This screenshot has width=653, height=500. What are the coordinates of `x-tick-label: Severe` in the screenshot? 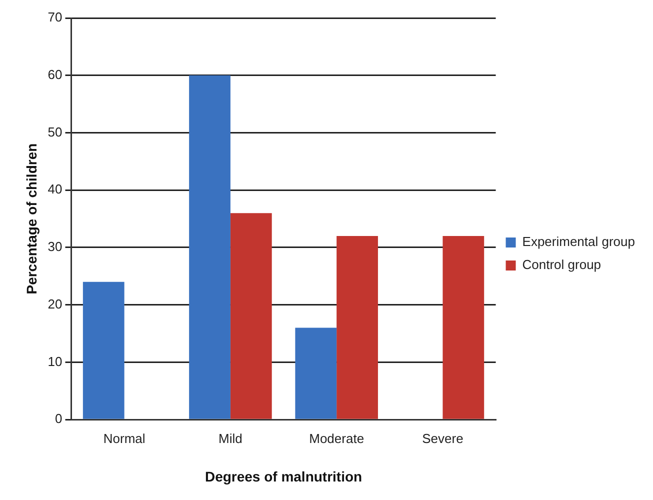 It's located at (443, 438).